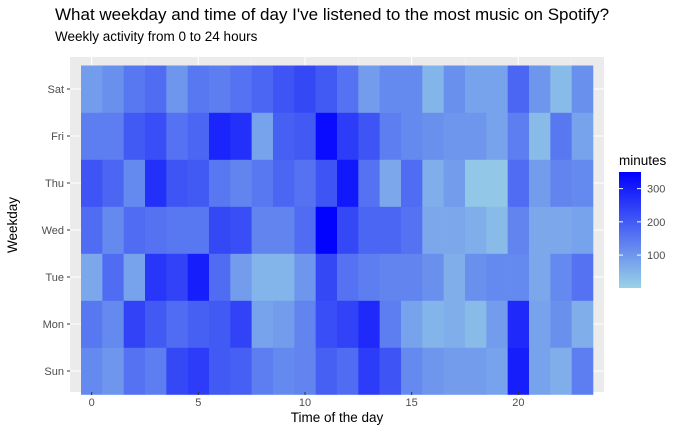  What do you see at coordinates (412, 403) in the screenshot?
I see `x-tick-label: 15` at bounding box center [412, 403].